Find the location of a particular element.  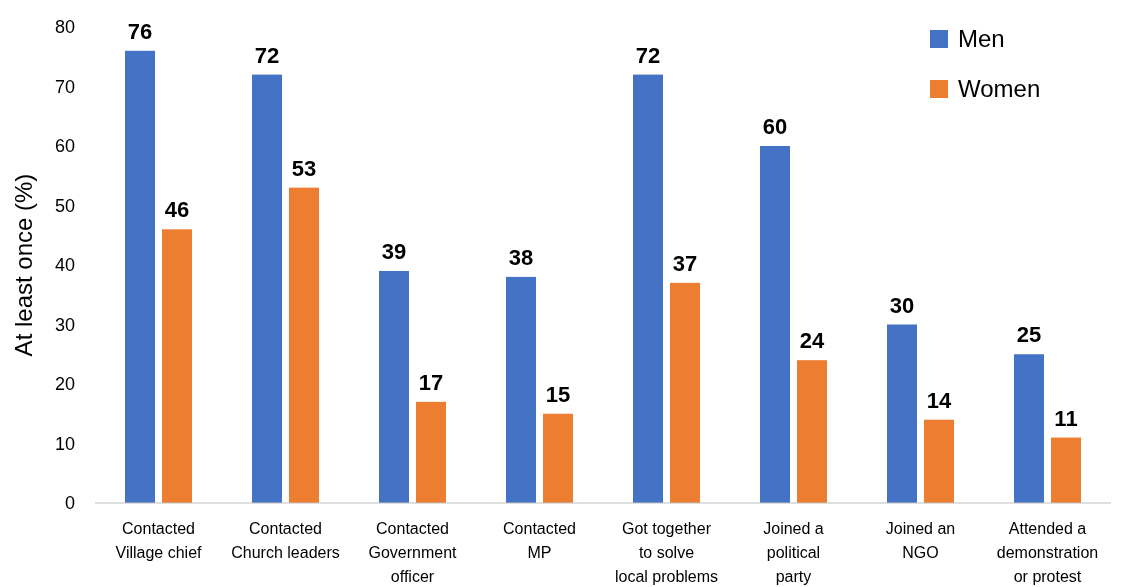

y-tick-label: 30 is located at coordinates (64, 324).